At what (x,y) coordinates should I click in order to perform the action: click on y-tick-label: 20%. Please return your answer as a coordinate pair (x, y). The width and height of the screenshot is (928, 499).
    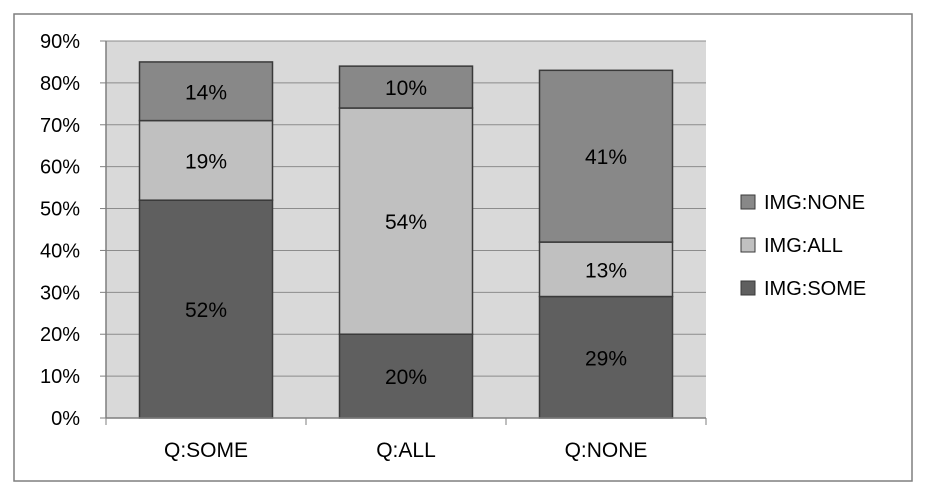
    Looking at the image, I should click on (60, 335).